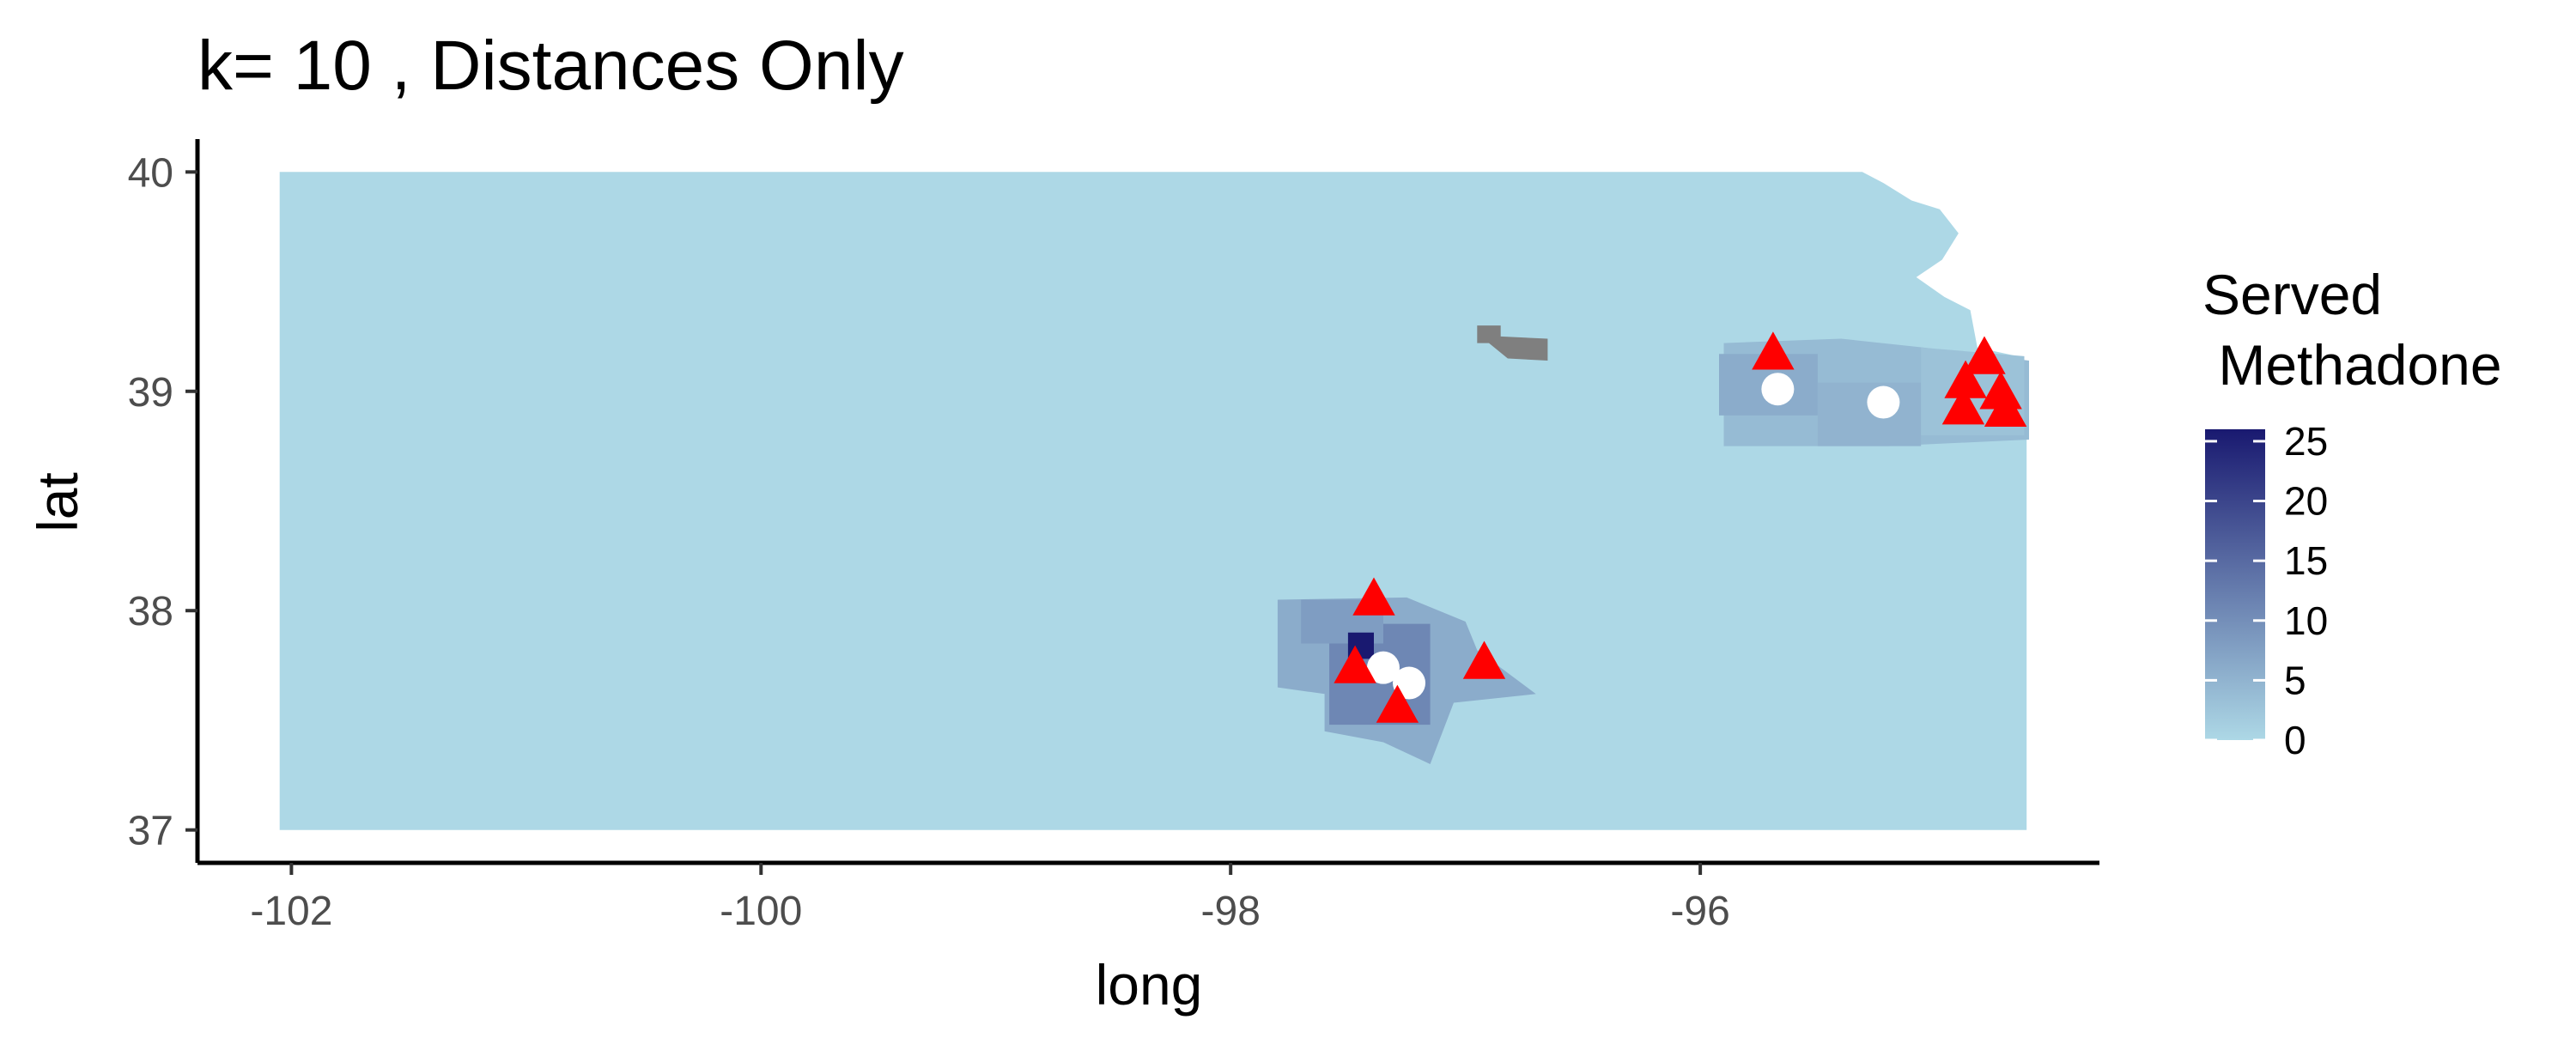 This screenshot has width=2576, height=1038. What do you see at coordinates (150, 173) in the screenshot?
I see `y-tick-label-3: 40` at bounding box center [150, 173].